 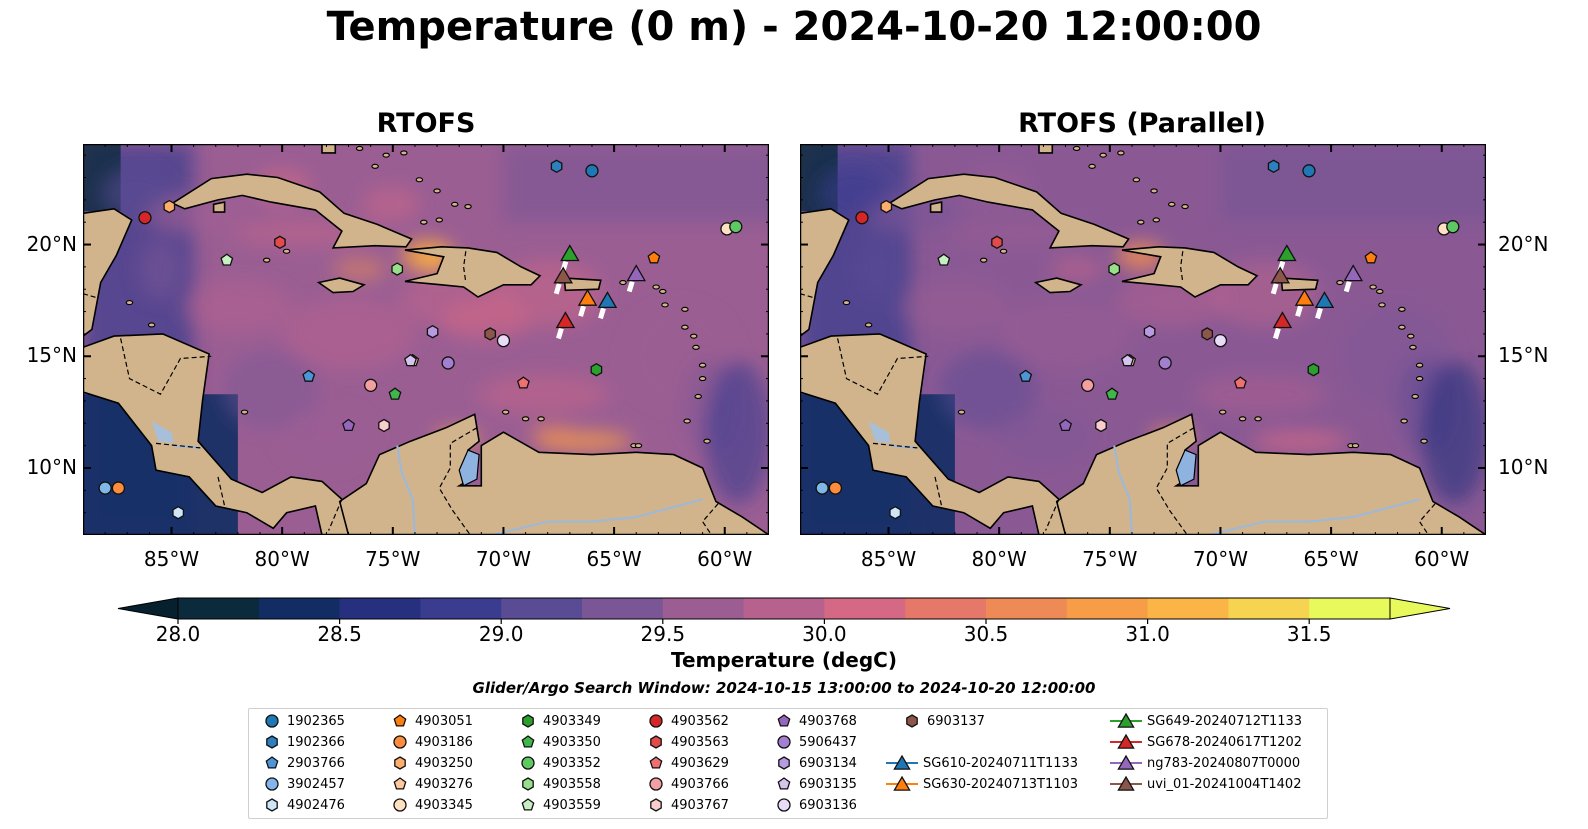 I want to click on legend-item: 4903276, so click(x=431, y=784).